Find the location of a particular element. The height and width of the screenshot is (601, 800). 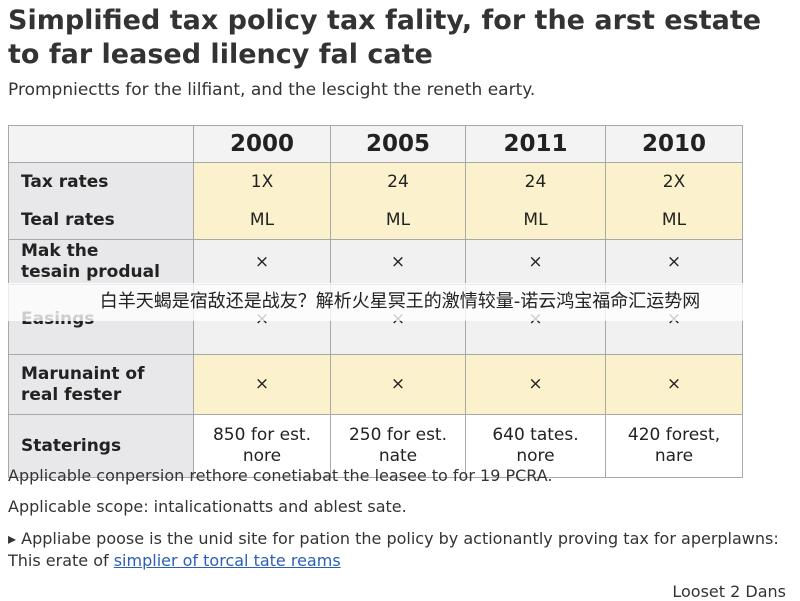

row-label: Marunaint of real fester is located at coordinates (101, 384).